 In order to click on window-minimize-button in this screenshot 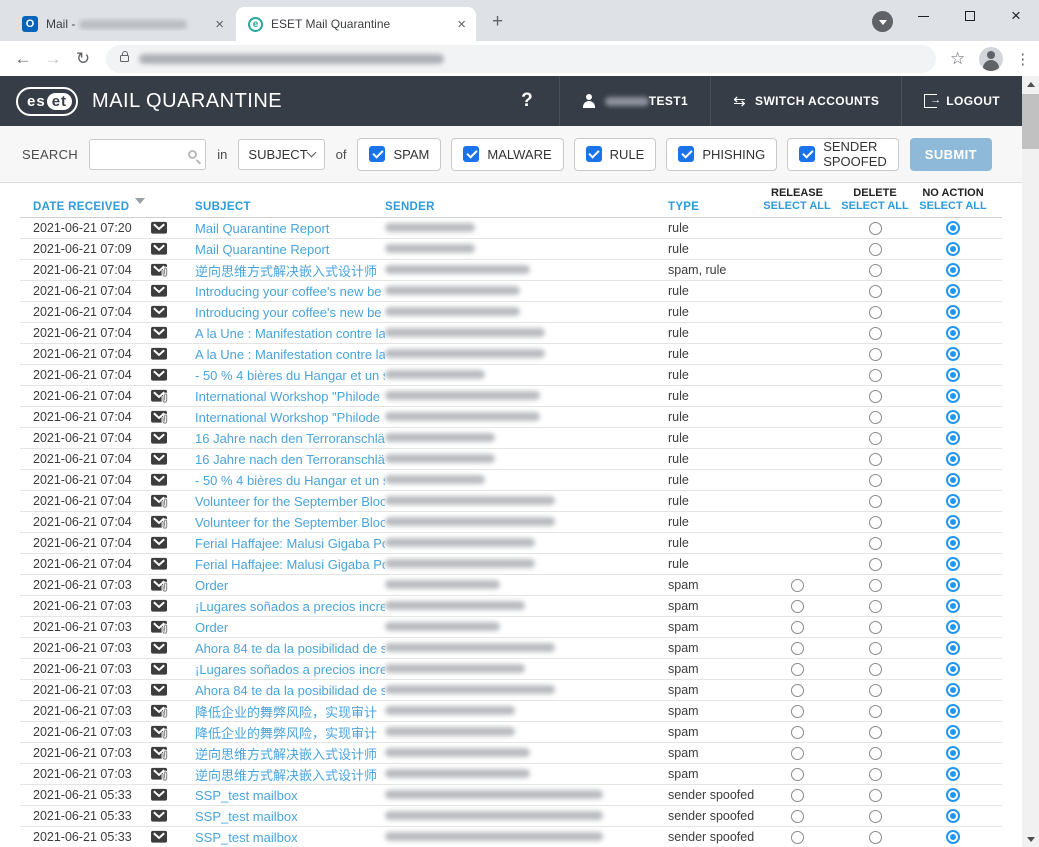, I will do `click(923, 16)`.